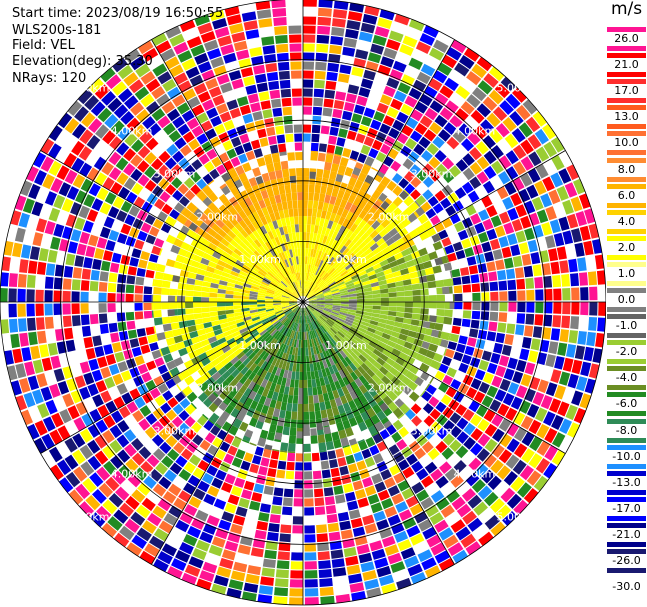 The image size is (647, 607). Describe the element at coordinates (626, 39) in the screenshot. I see `colorbar-tick-label: 26.0` at that location.